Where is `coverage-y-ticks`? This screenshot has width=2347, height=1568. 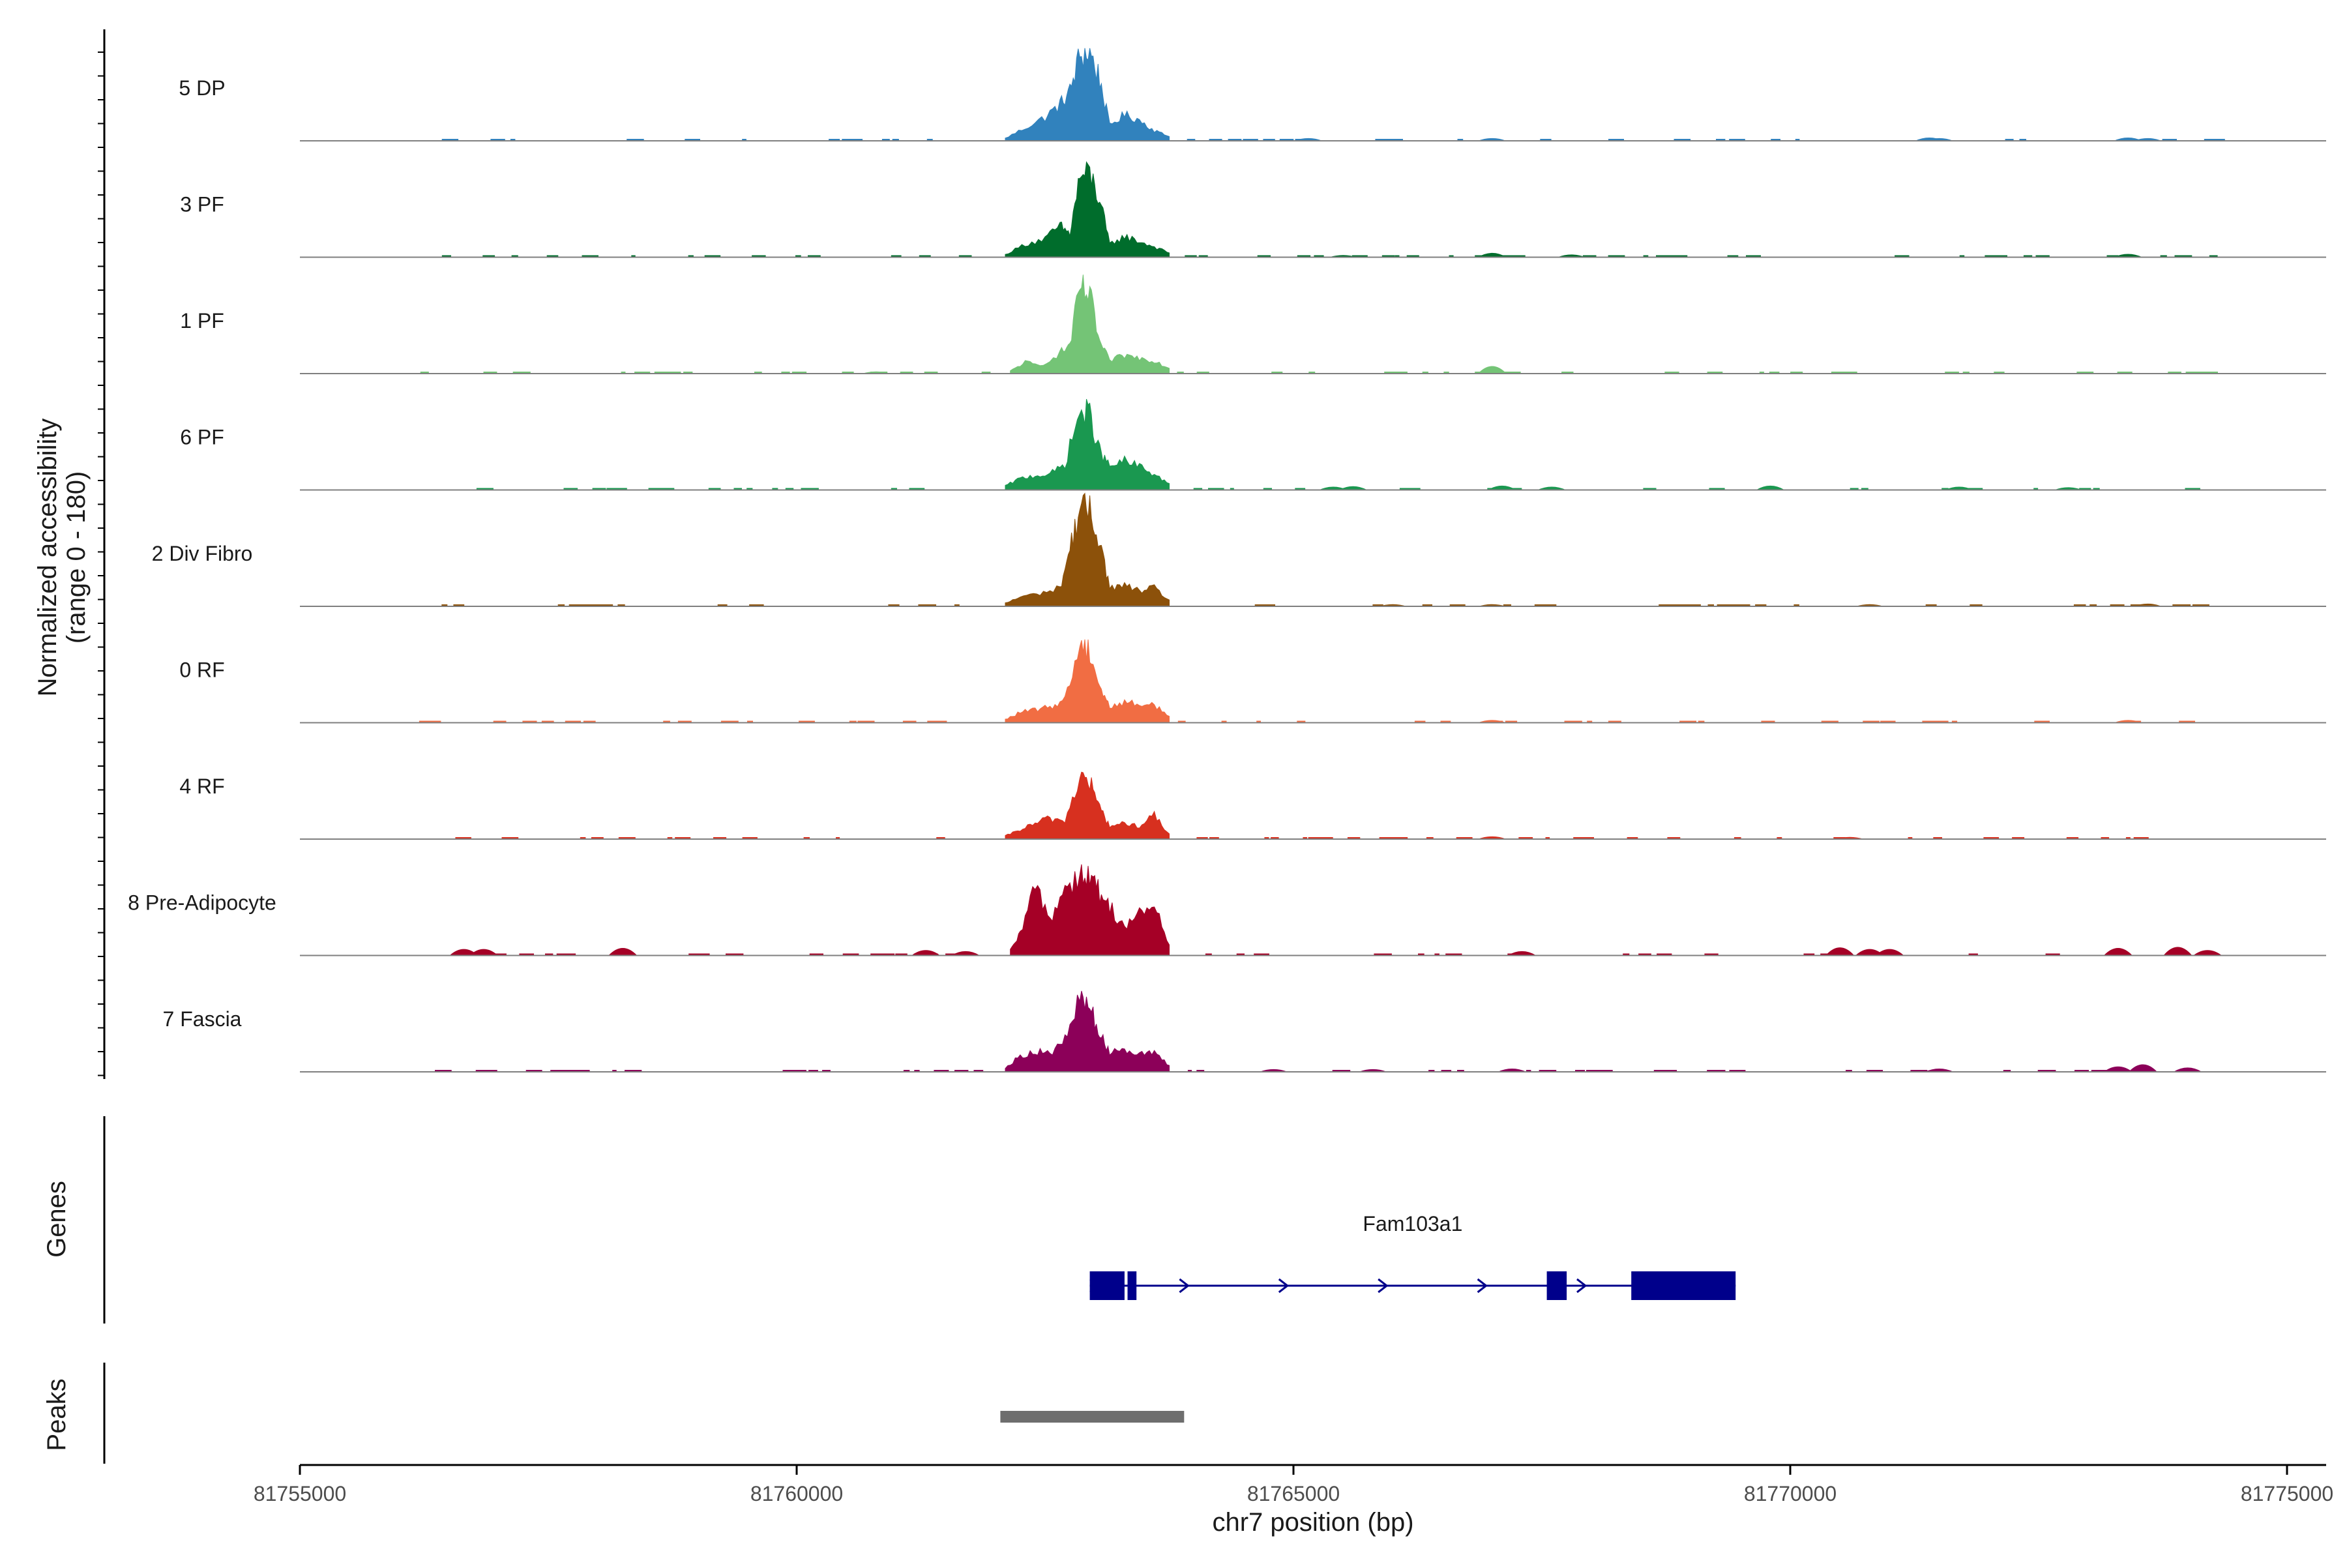 coverage-y-ticks is located at coordinates (101, 564).